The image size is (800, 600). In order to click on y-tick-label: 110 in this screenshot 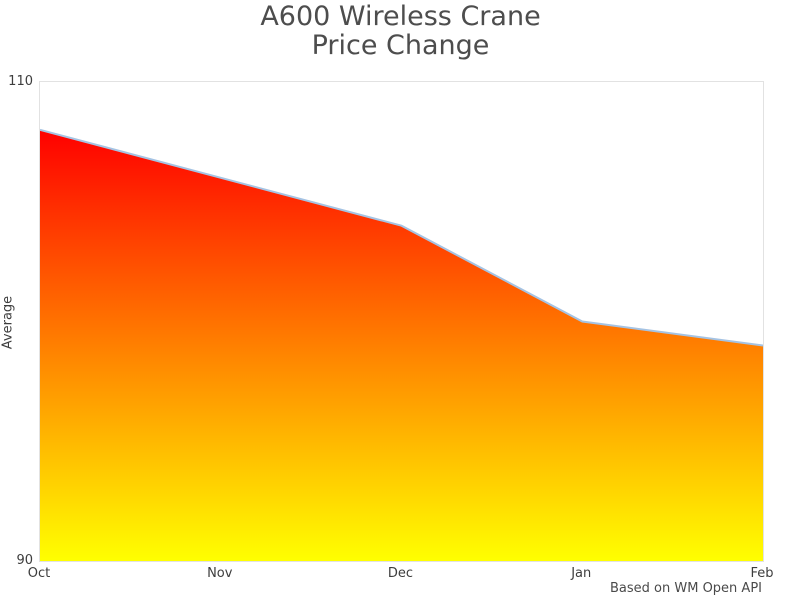, I will do `click(20, 81)`.